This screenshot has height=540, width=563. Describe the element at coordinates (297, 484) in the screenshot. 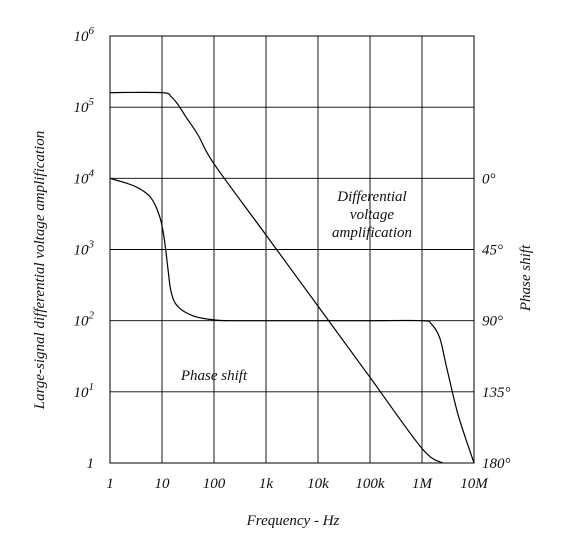

I see `x-tick-labels: 1 10 100 1k 10k 100k 1M 10M` at that location.